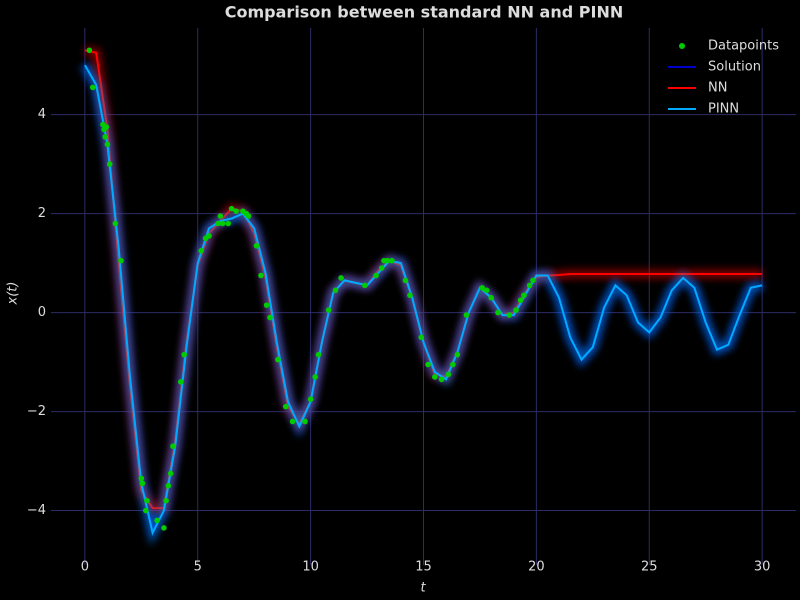  Describe the element at coordinates (682, 46) in the screenshot. I see `legend-marker` at that location.